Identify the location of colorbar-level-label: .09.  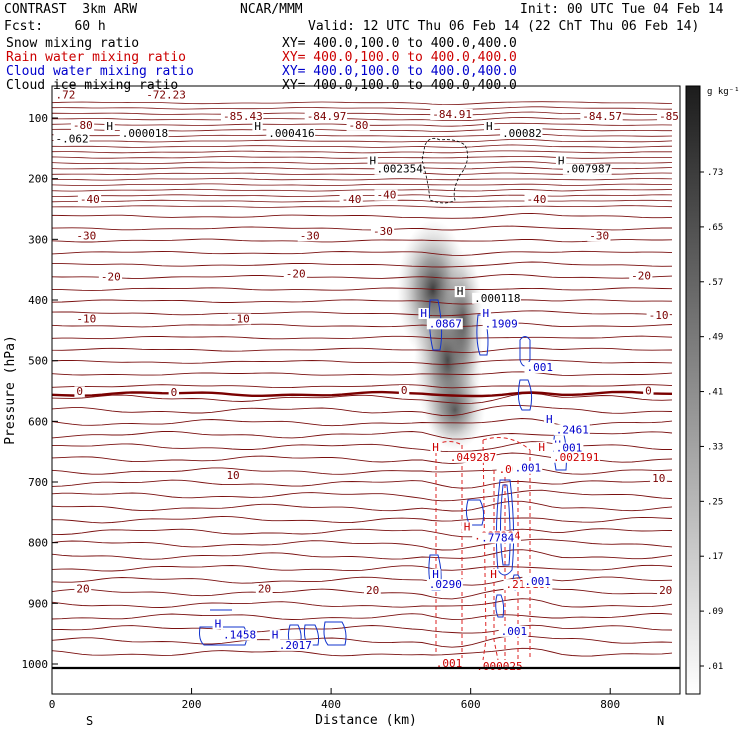
(715, 612).